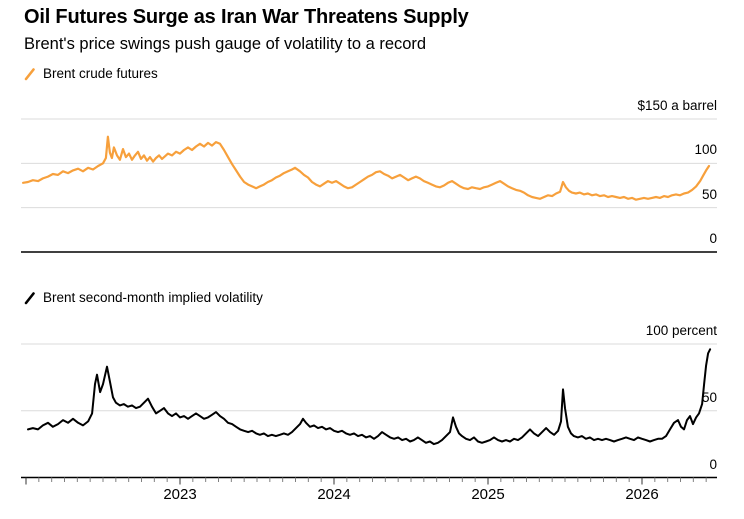 This screenshot has width=744, height=519. Describe the element at coordinates (642, 494) in the screenshot. I see `x-axis-year-label: 2026` at that location.